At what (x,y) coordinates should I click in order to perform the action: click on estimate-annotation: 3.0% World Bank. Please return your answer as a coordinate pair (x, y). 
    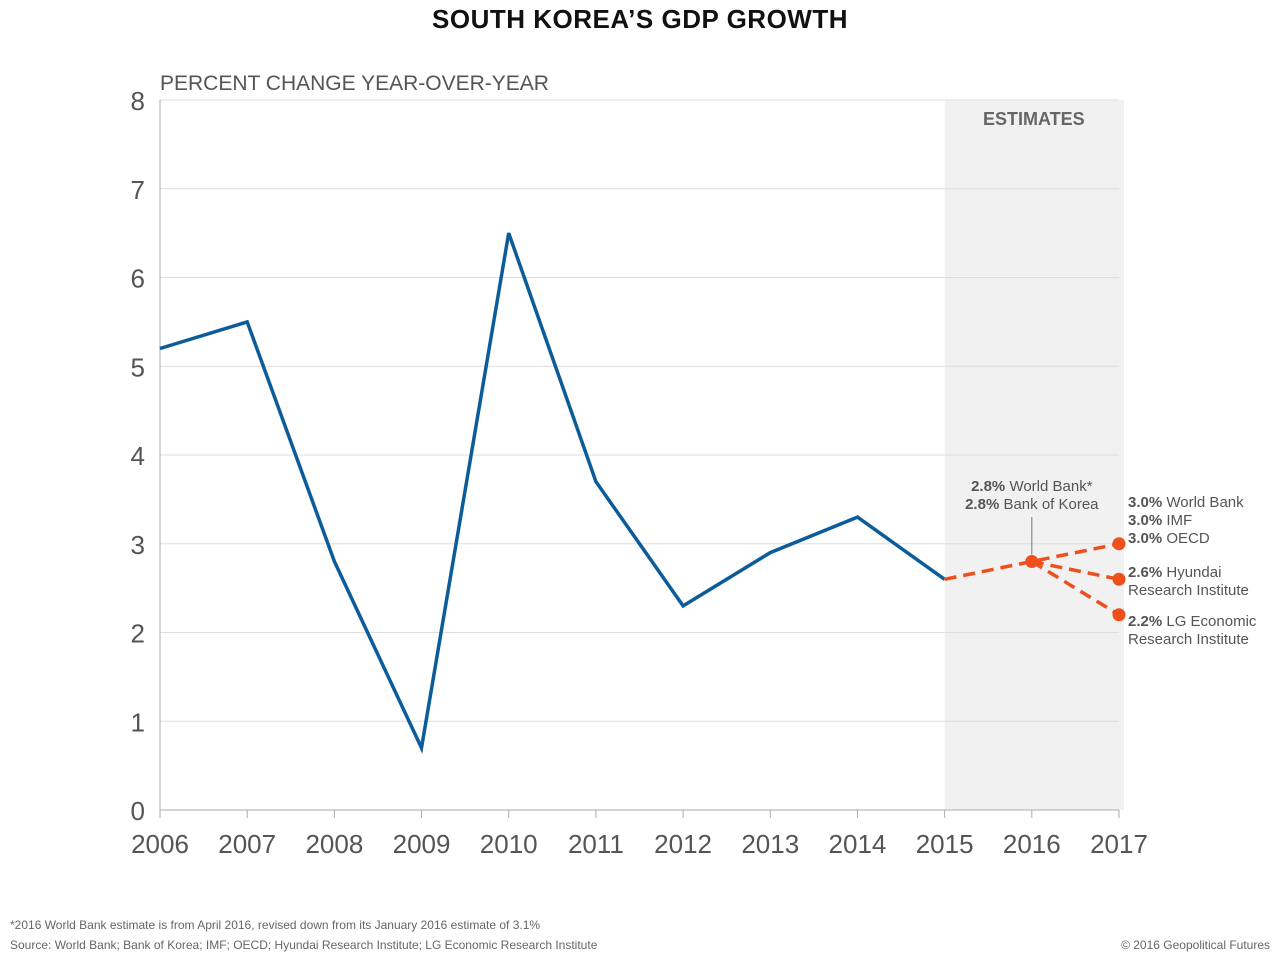
    Looking at the image, I should click on (1186, 502).